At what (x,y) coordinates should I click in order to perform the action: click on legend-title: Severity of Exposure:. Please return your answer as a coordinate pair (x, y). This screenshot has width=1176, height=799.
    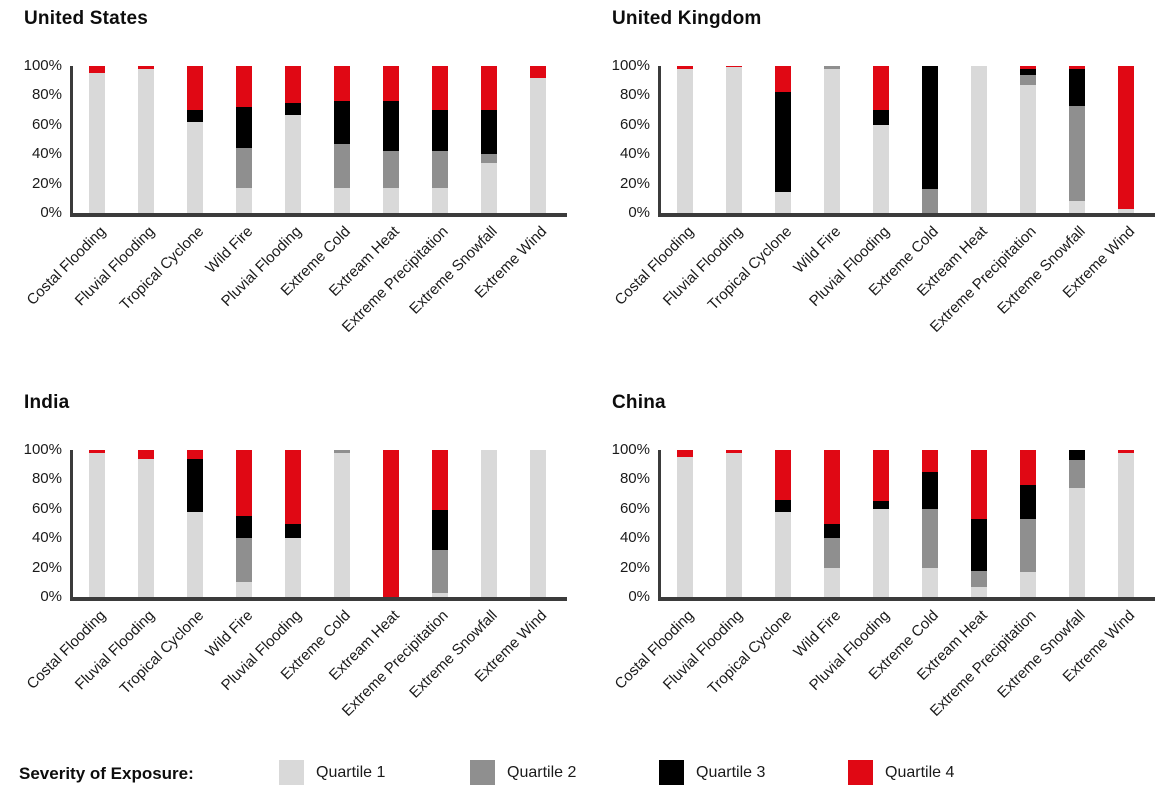
    Looking at the image, I should click on (106, 773).